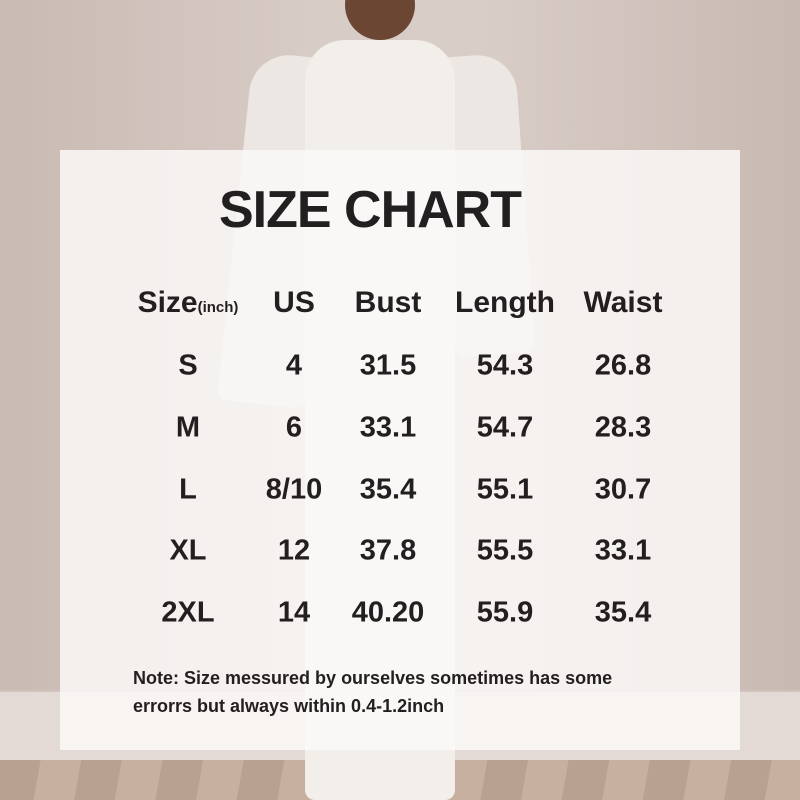 Image resolution: width=800 pixels, height=800 pixels. I want to click on header-us: US, so click(294, 302).